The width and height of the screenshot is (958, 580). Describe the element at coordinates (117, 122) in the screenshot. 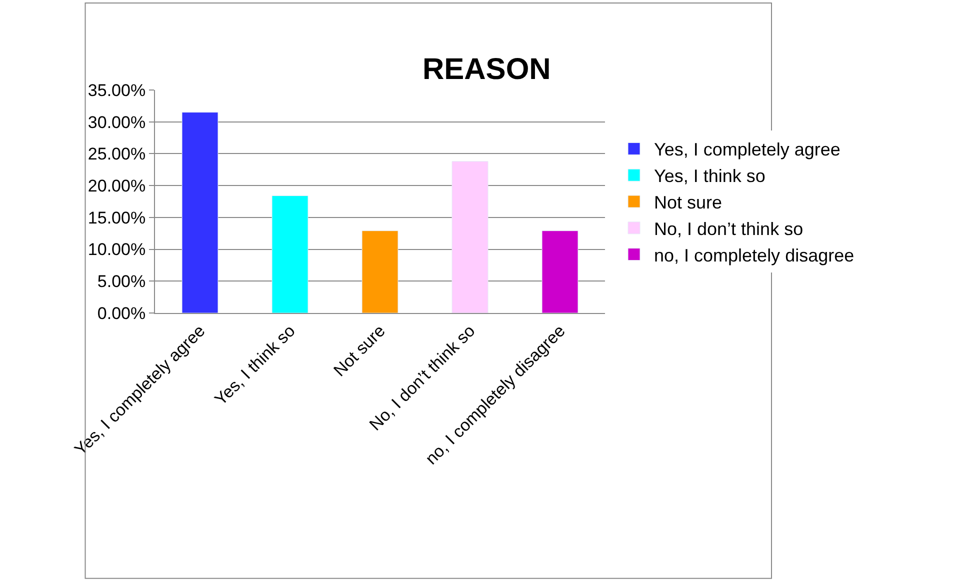

I see `y-tick-label: 30.00%` at that location.